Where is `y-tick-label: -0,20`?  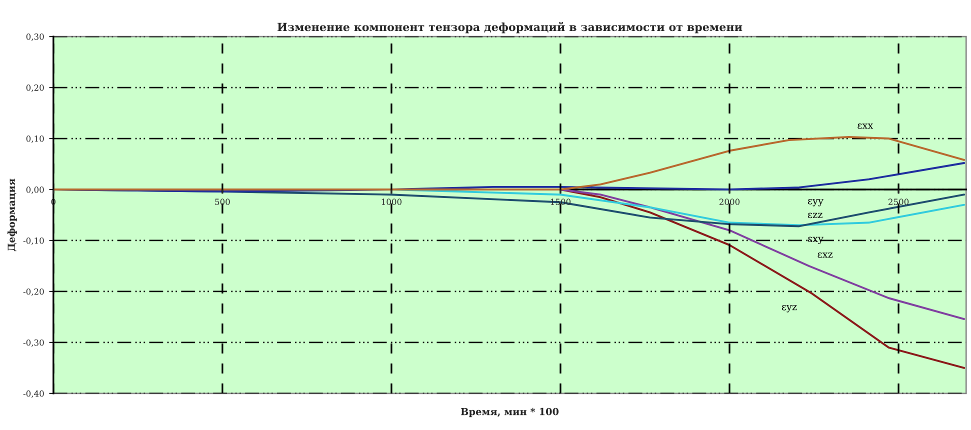
y-tick-label: -0,20 is located at coordinates (33, 292).